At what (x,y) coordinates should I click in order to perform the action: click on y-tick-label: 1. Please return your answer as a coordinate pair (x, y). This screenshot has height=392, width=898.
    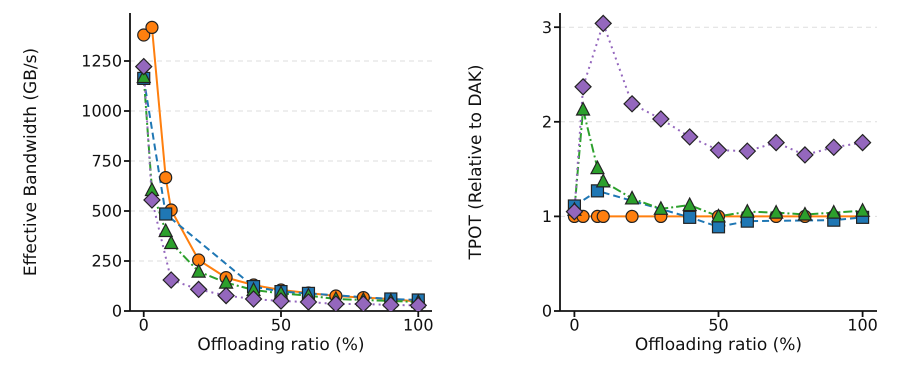
    Looking at the image, I should click on (547, 216).